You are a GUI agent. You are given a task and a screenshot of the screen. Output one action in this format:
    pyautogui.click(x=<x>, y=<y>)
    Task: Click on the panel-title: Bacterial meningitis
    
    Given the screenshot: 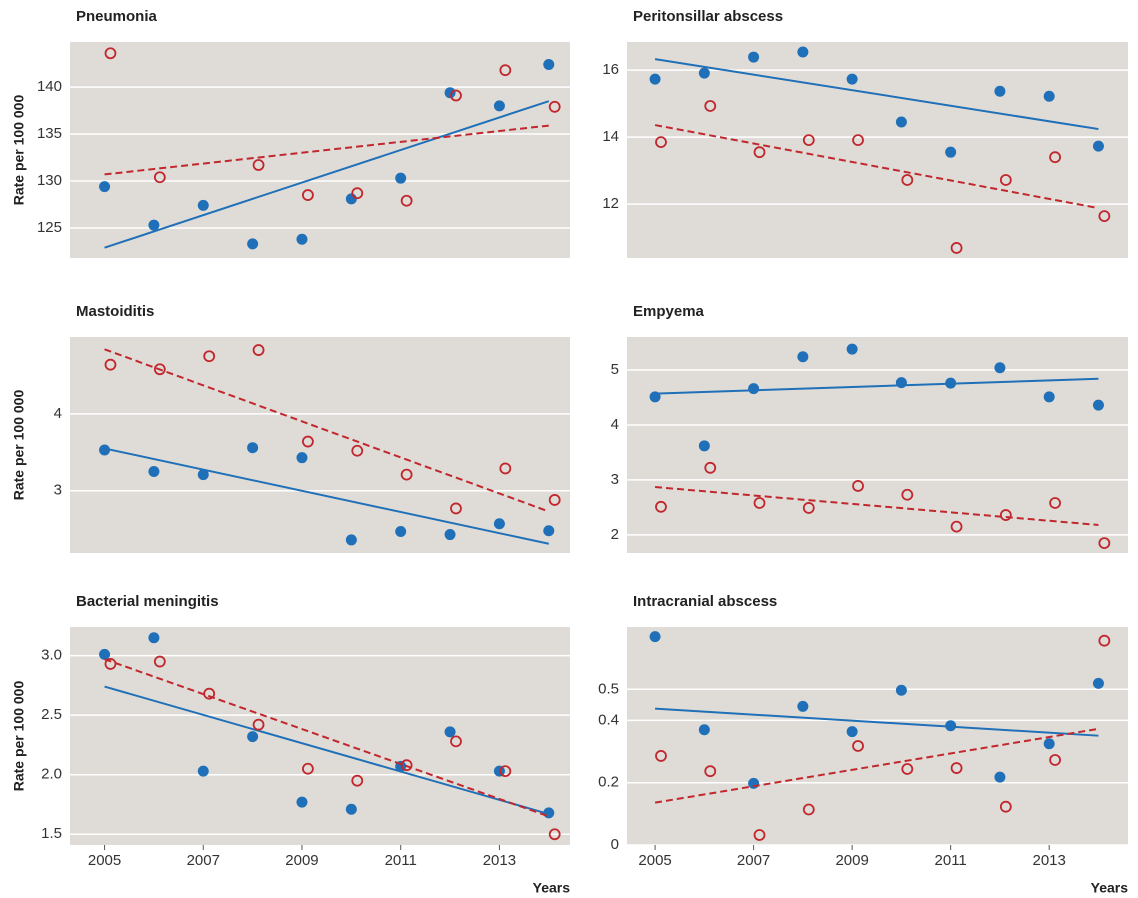 What is the action you would take?
    pyautogui.click(x=147, y=601)
    